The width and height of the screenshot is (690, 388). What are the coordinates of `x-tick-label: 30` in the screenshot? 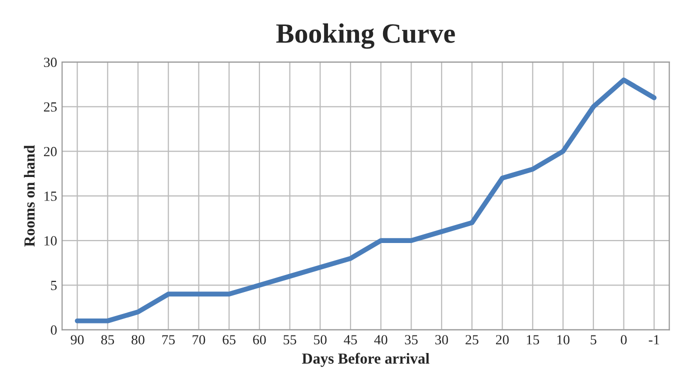 It's located at (441, 339).